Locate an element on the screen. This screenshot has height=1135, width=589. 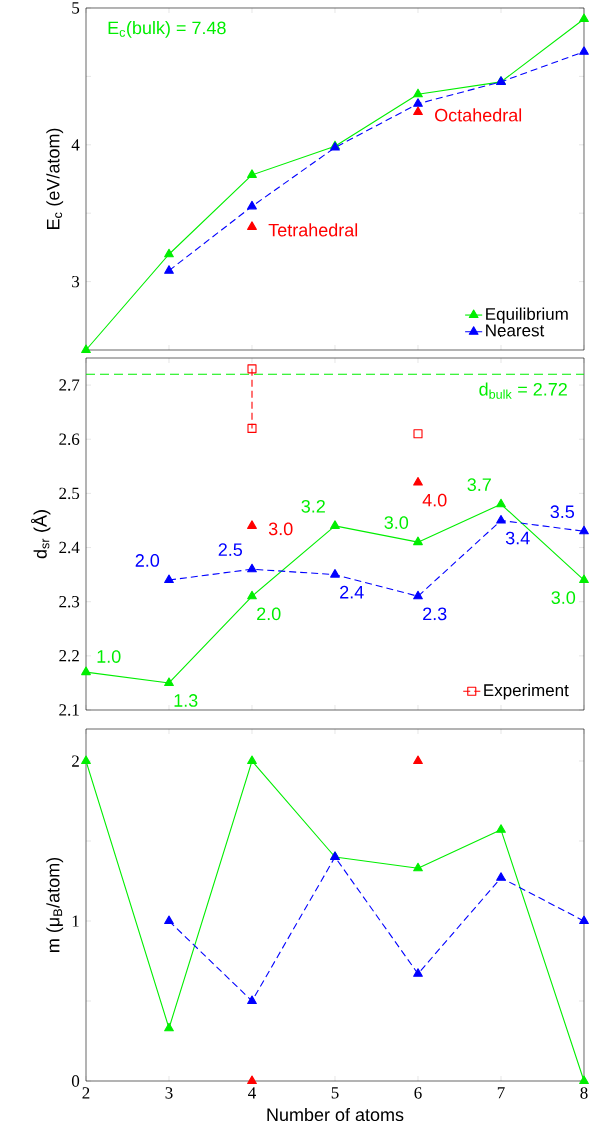
y-axis-title: d$_{sr}$ (Å) is located at coordinates (40, 534).